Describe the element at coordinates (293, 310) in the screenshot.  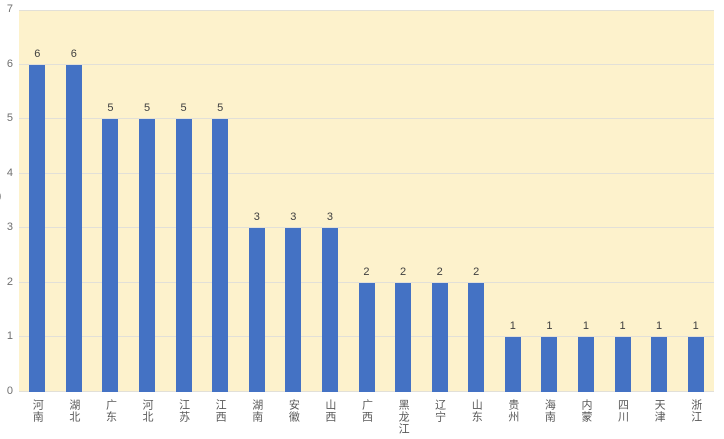
I see `bar-安徽` at that location.